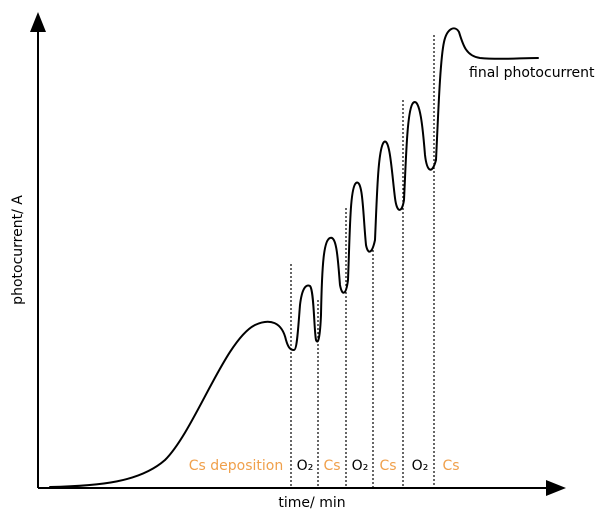 The width and height of the screenshot is (606, 512). What do you see at coordinates (556, 488) in the screenshot?
I see `x-axis-arrow` at bounding box center [556, 488].